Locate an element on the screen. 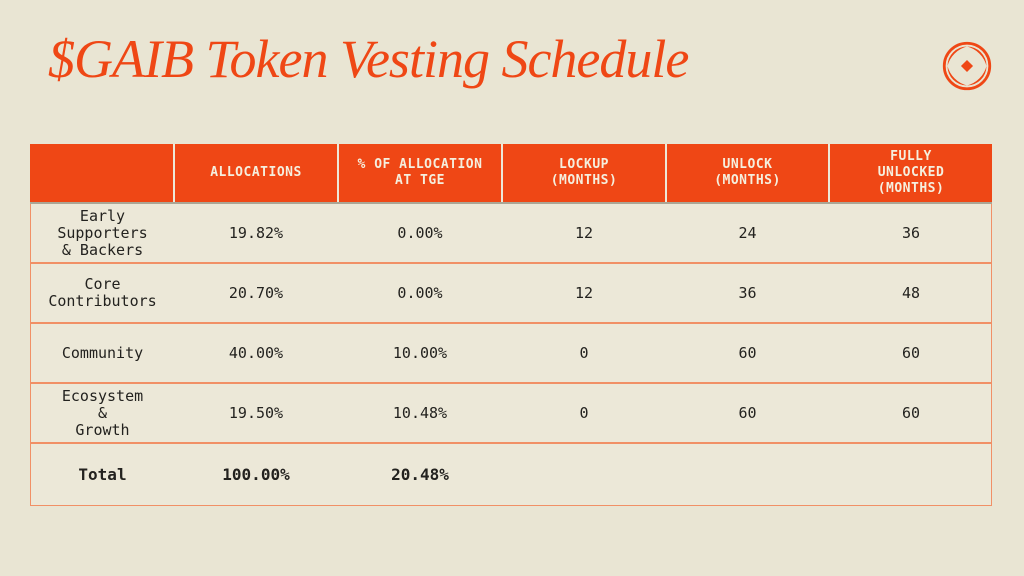 The width and height of the screenshot is (1024, 576). cell-value: 20.48% is located at coordinates (420, 474).